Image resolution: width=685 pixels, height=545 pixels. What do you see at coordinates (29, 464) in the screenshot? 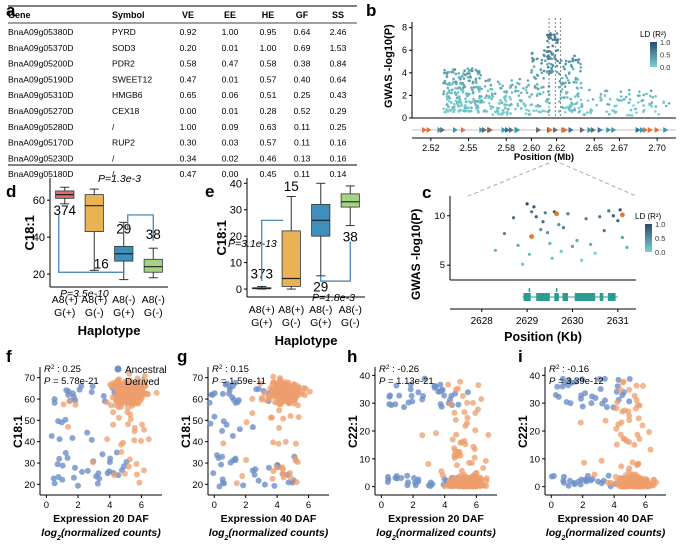
I see `f-y-tick-label: 30` at bounding box center [29, 464].